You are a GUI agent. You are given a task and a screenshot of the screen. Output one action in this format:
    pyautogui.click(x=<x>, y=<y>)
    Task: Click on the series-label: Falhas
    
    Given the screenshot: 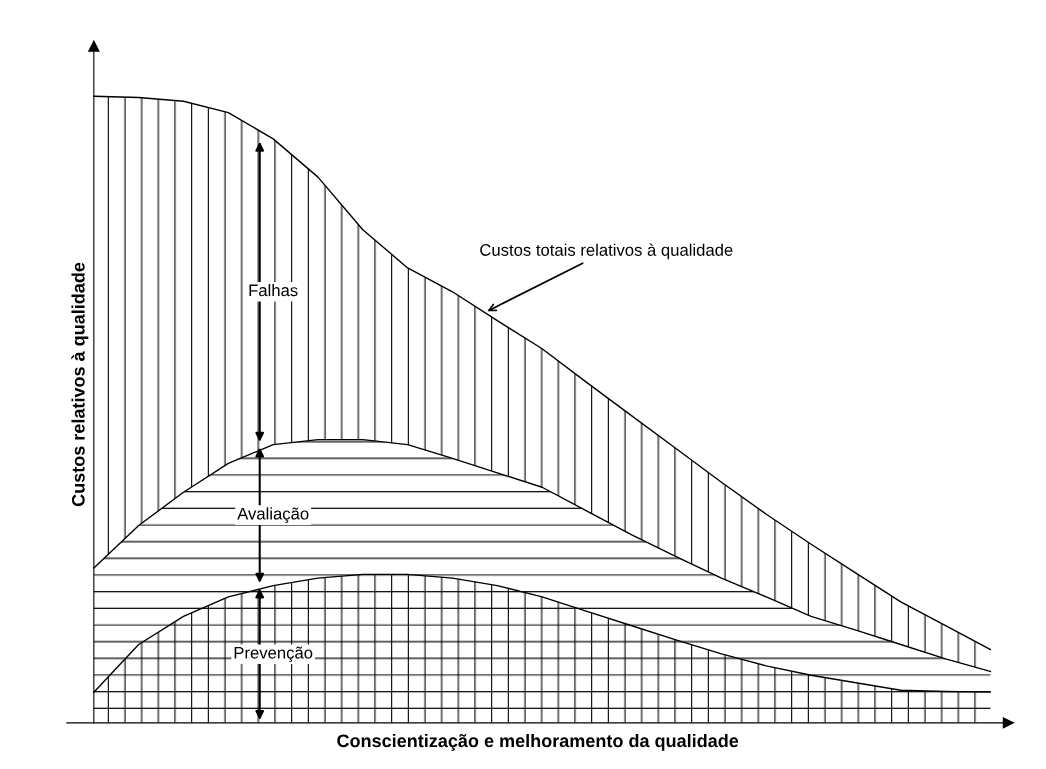 What is the action you would take?
    pyautogui.click(x=273, y=290)
    